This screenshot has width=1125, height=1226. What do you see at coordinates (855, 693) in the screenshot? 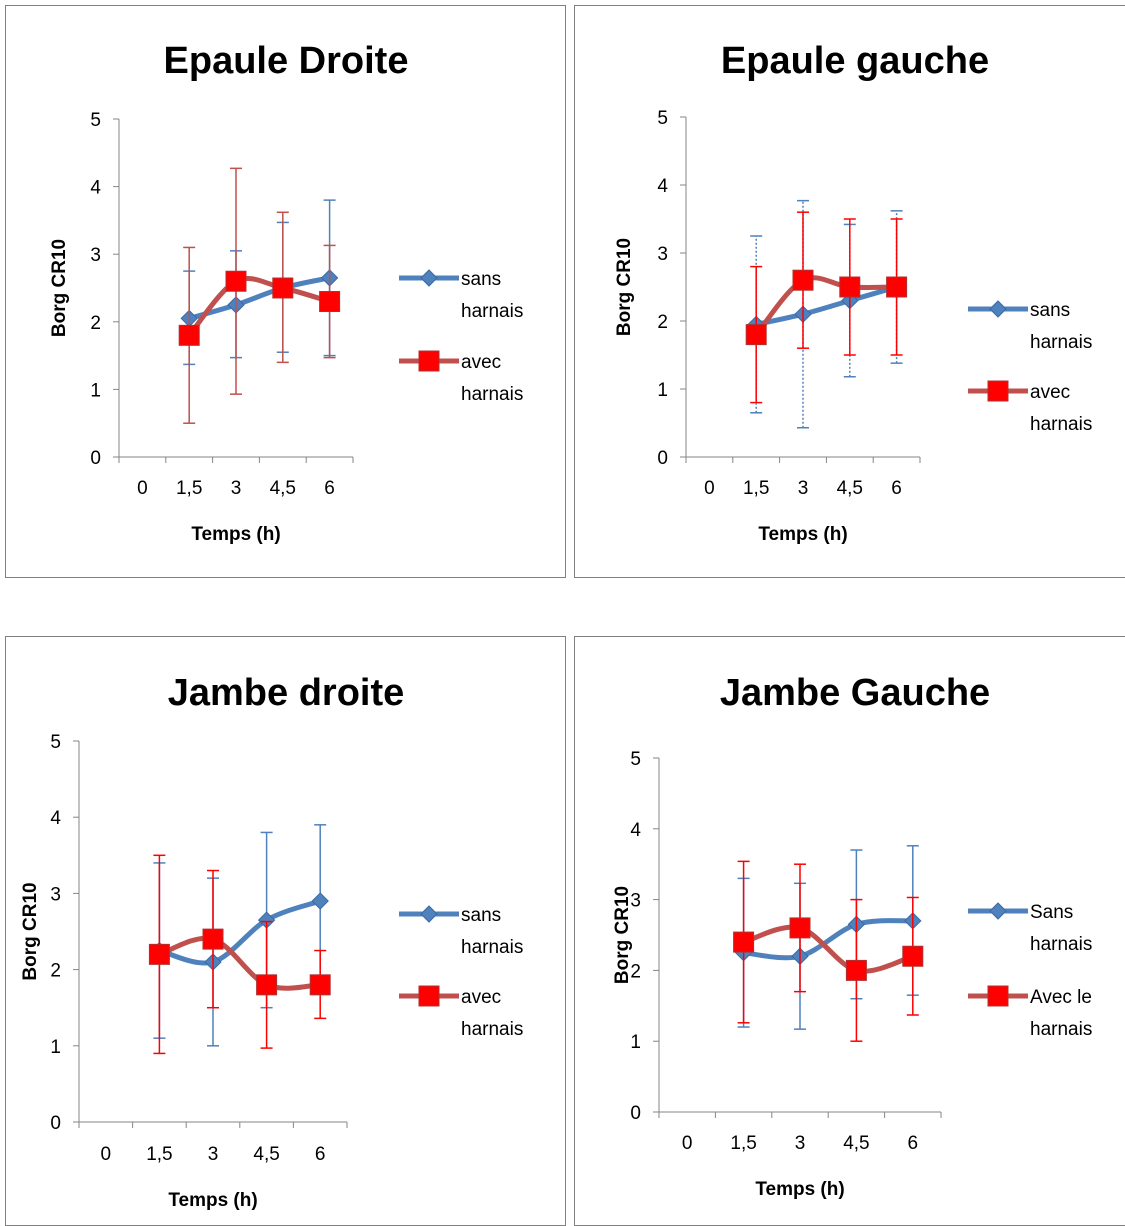
I see `chart-title: Jambe Gauche` at bounding box center [855, 693].